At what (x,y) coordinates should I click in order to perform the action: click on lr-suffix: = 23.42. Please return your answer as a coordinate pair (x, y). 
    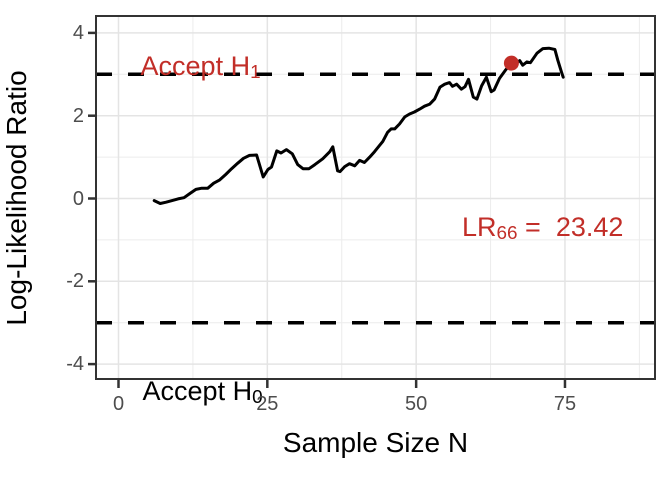
    Looking at the image, I should click on (570, 226).